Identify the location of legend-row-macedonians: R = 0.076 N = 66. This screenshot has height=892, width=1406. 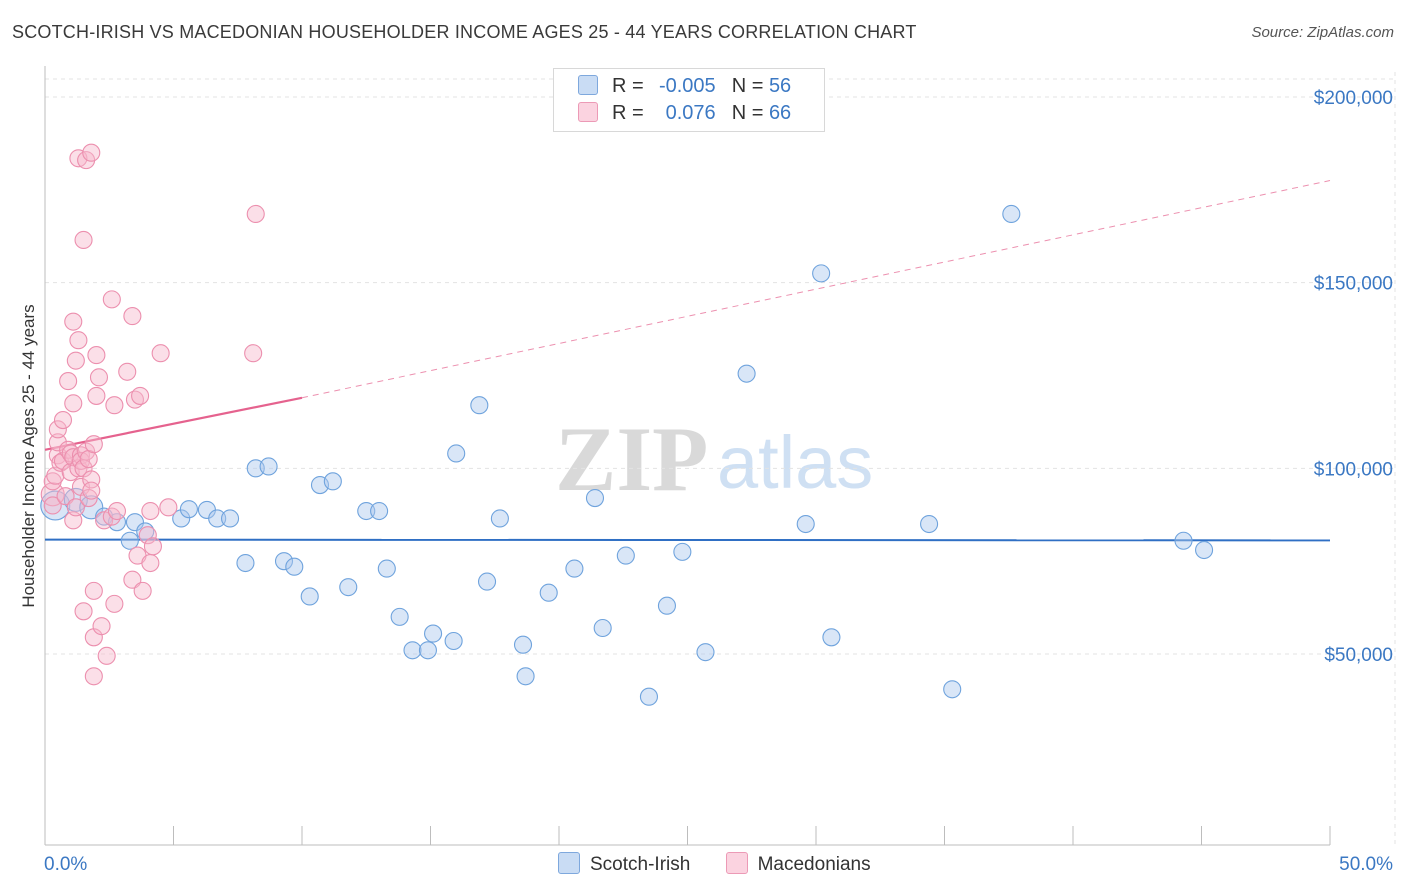
(684, 114).